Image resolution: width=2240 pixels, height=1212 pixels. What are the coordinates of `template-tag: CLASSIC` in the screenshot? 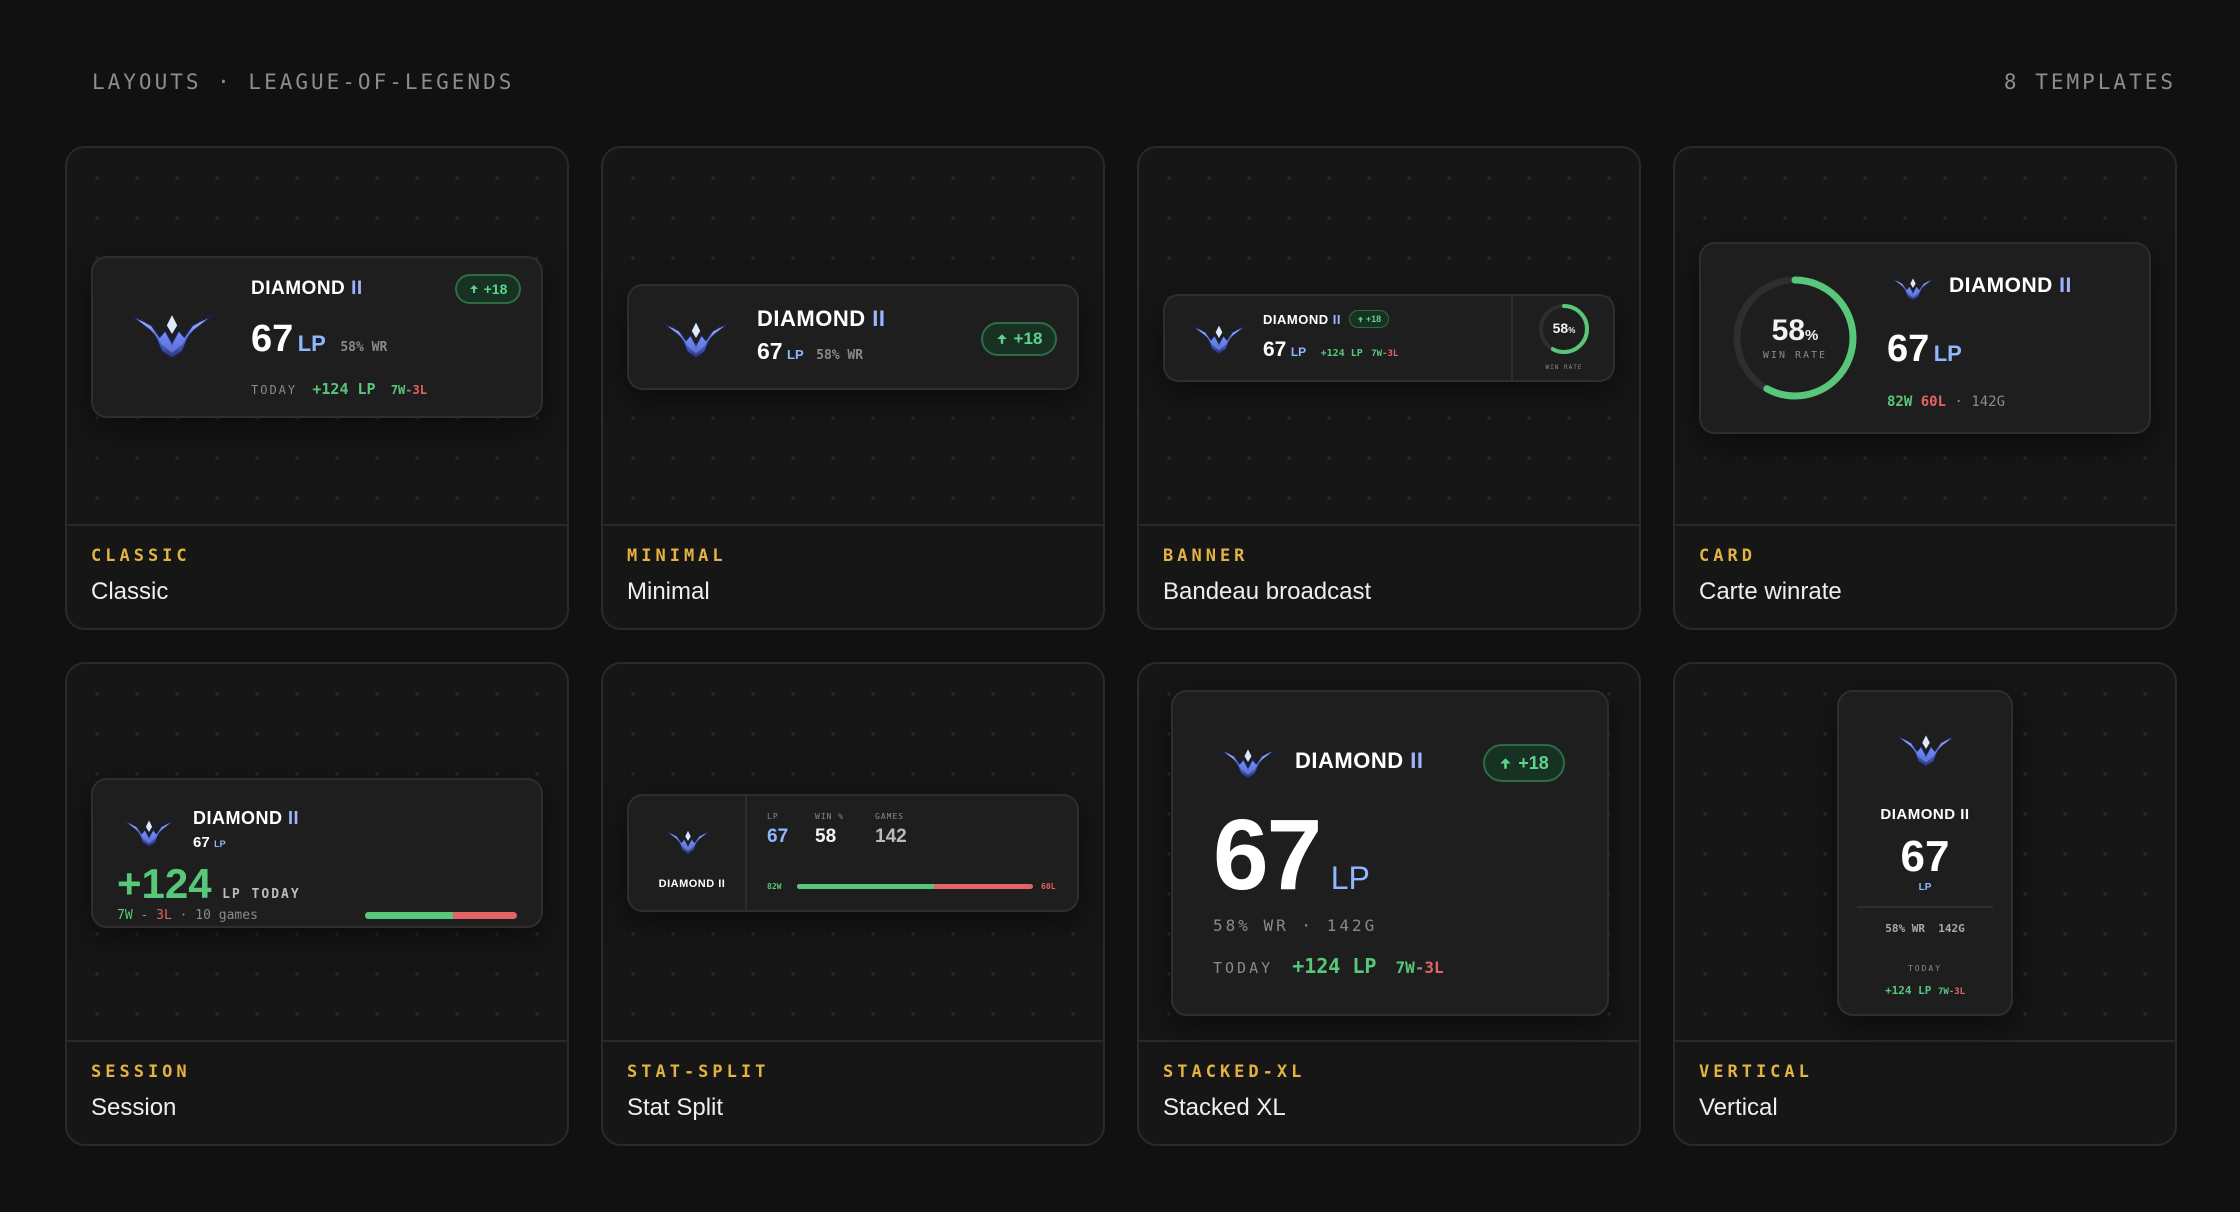 It's located at (141, 556).